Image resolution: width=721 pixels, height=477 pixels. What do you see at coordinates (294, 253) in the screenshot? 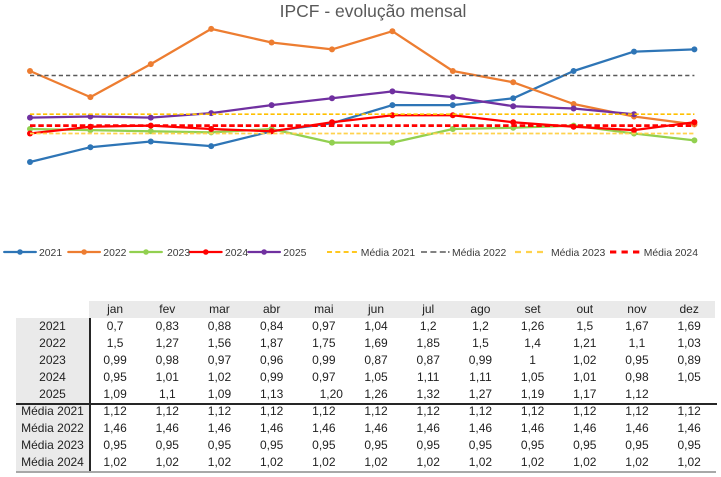
I see `svg-text: 2025` at bounding box center [294, 253].